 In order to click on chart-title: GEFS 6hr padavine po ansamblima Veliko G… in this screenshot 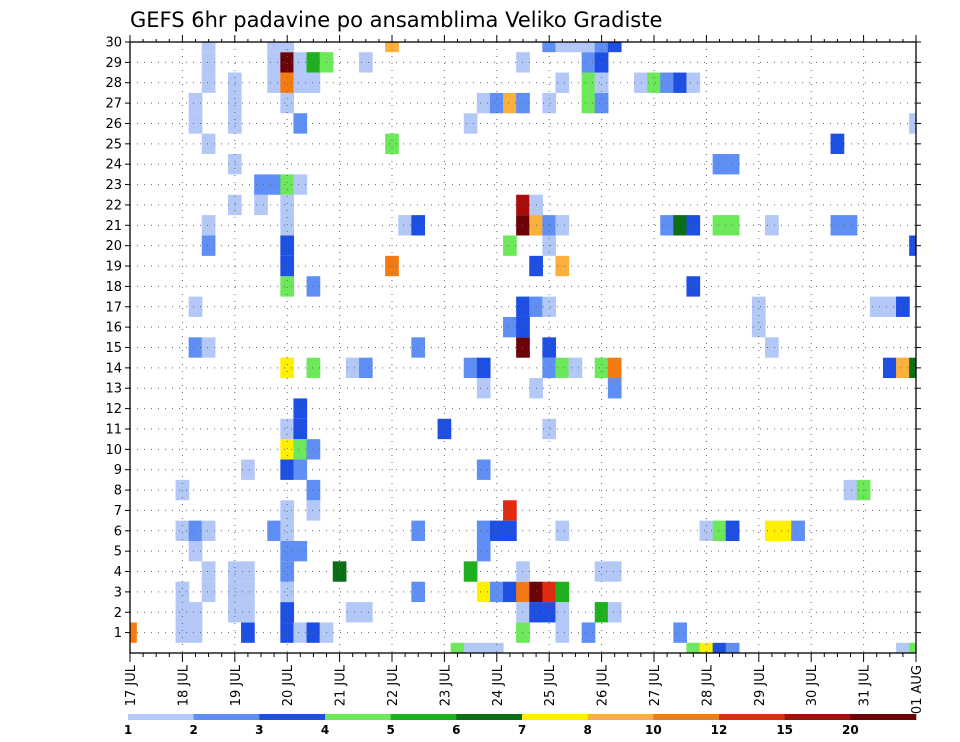, I will do `click(396, 20)`.